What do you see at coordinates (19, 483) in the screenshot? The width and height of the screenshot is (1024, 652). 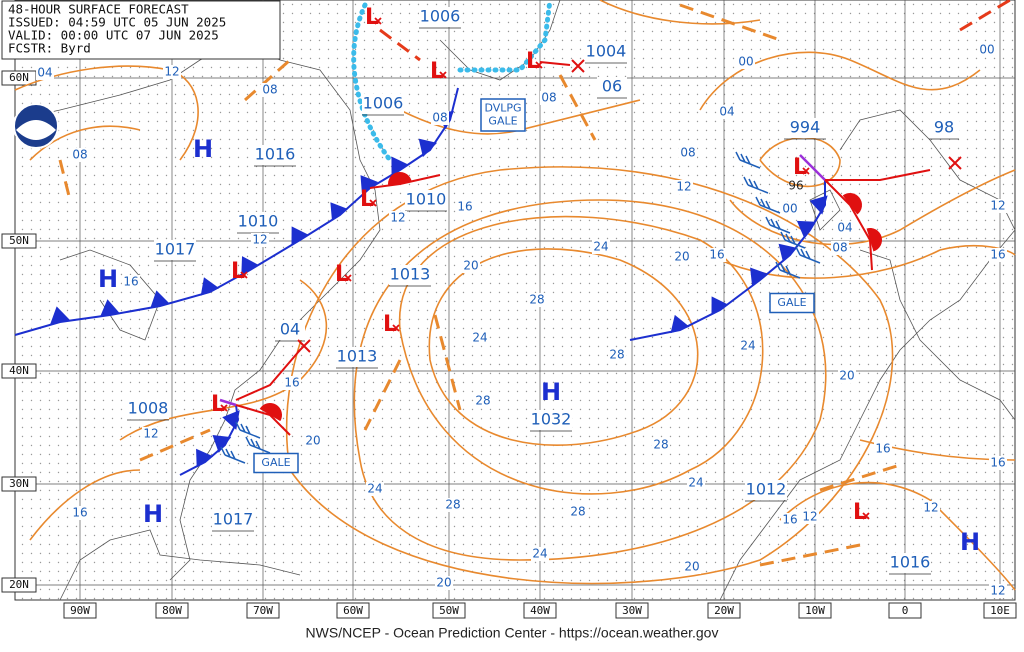 I see `latitude-label: 30N` at bounding box center [19, 483].